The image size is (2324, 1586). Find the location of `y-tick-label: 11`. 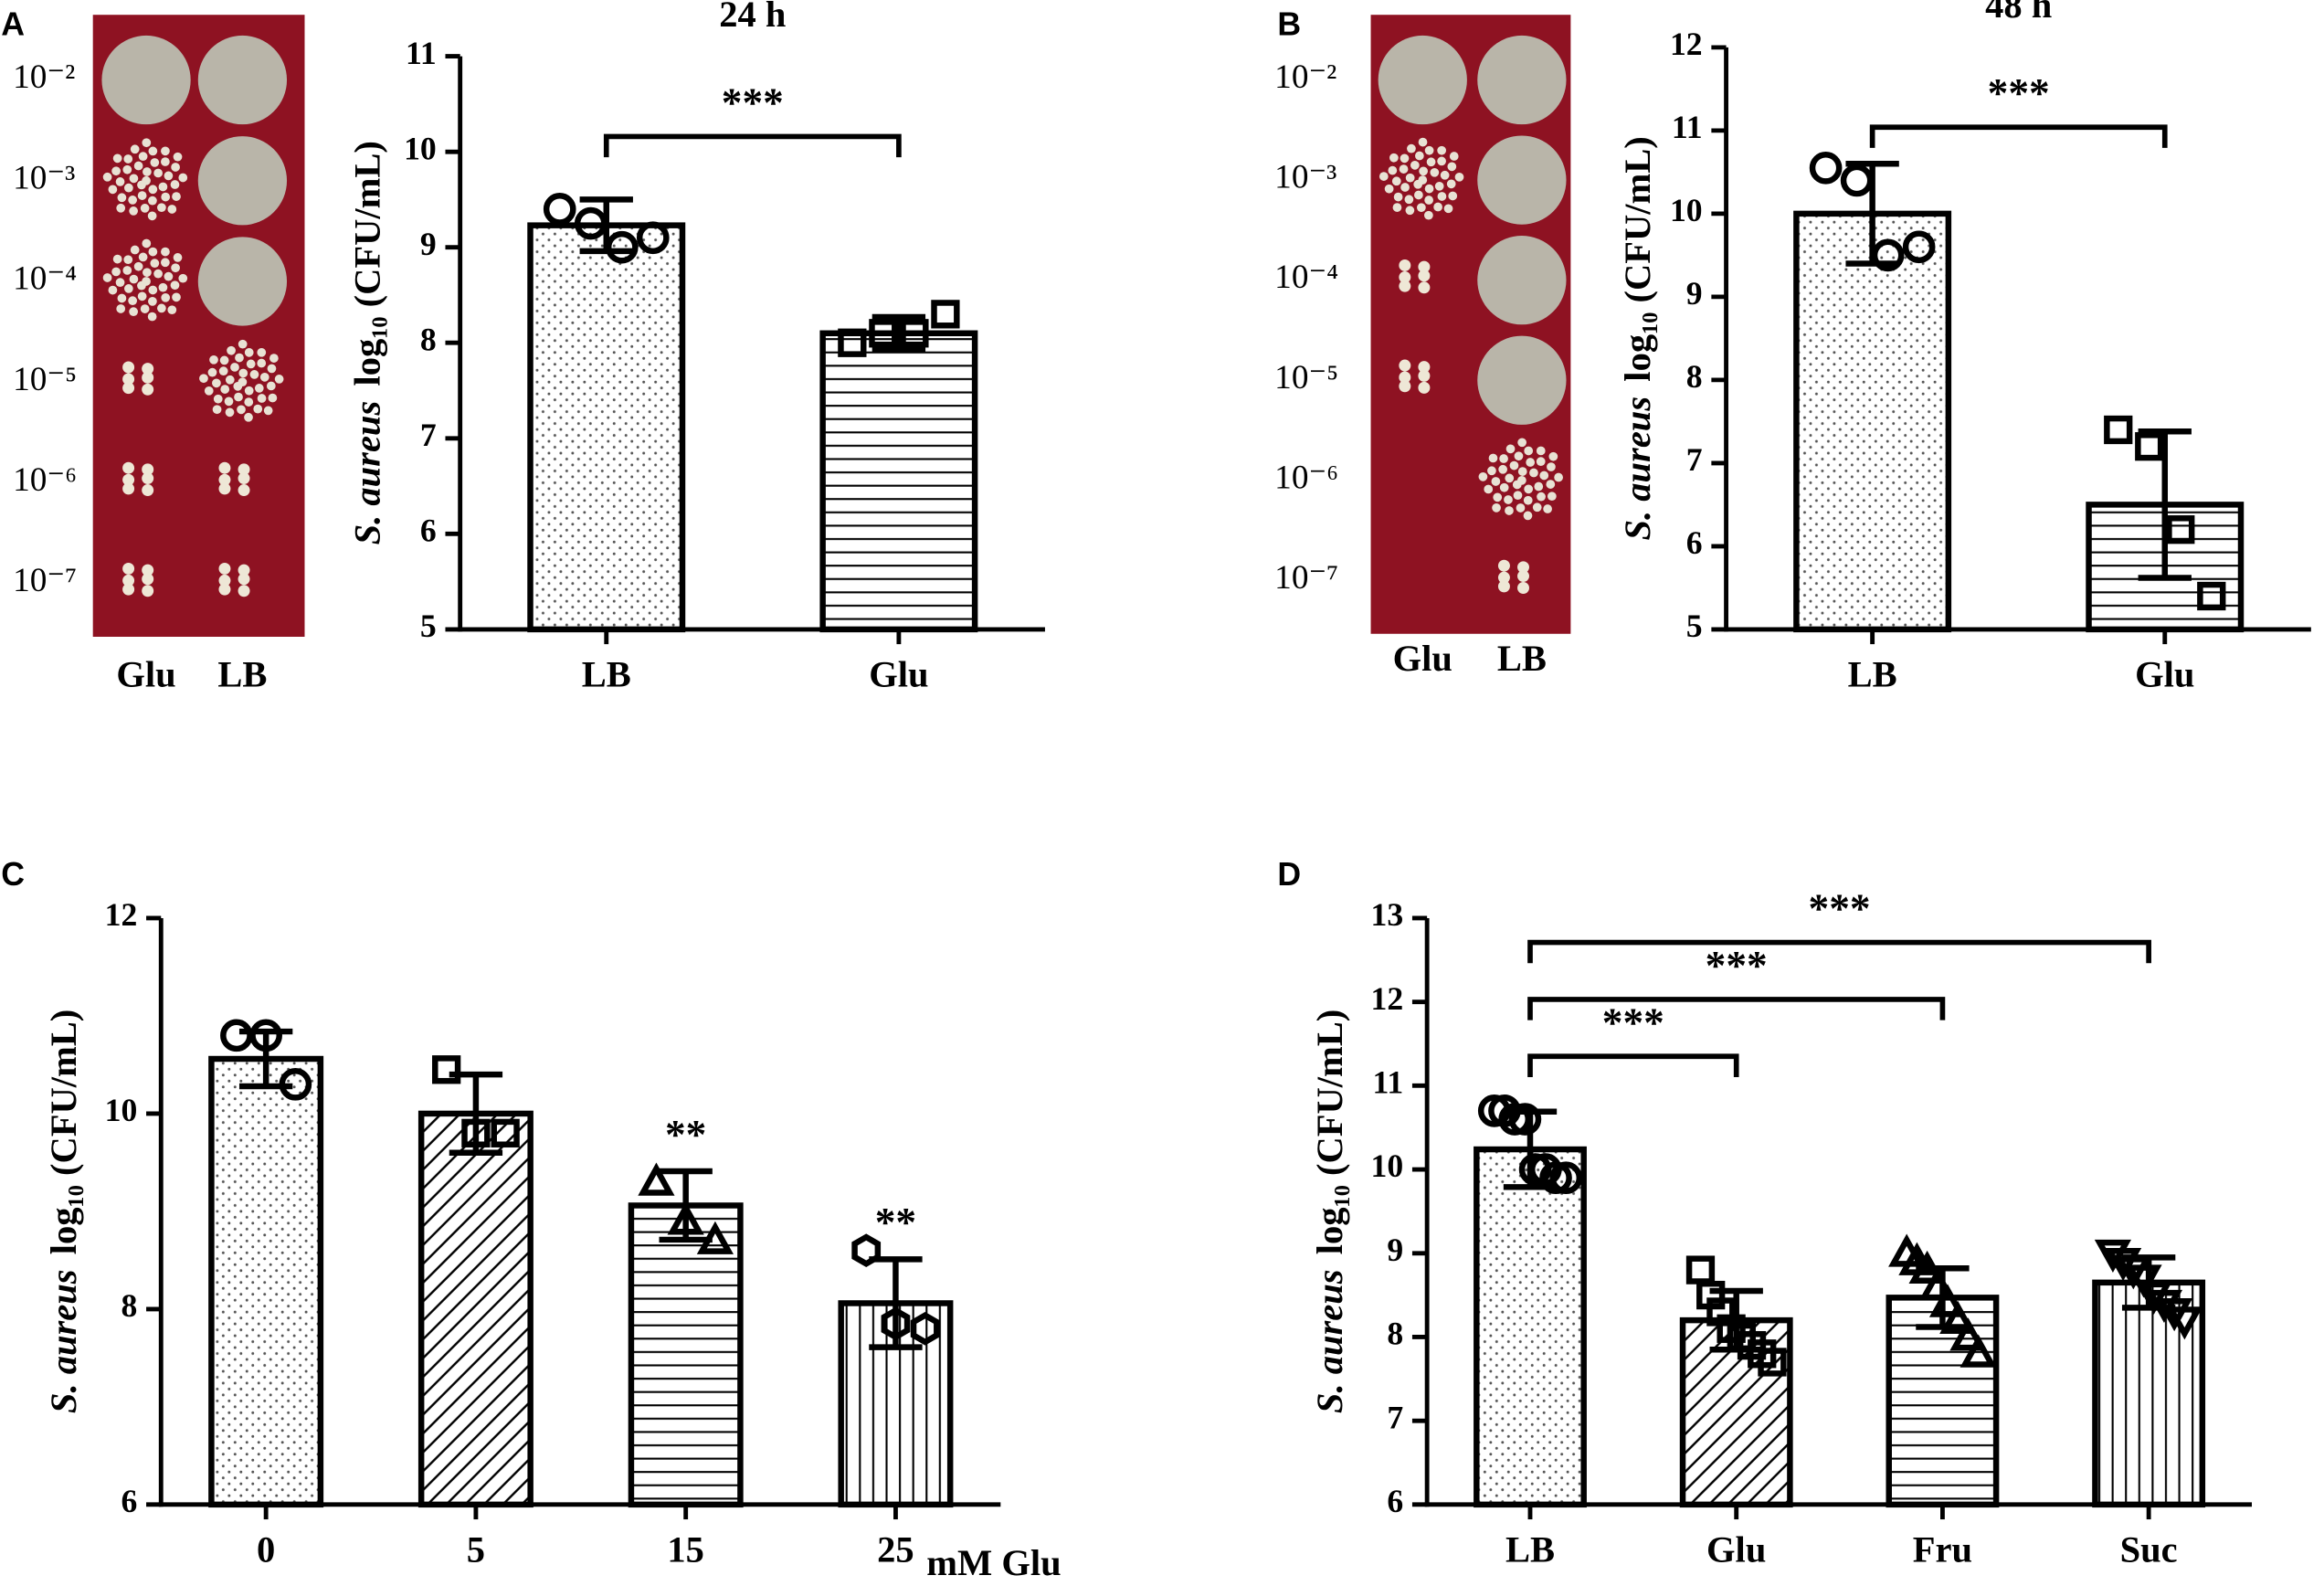

y-tick-label: 11 is located at coordinates (421, 53).